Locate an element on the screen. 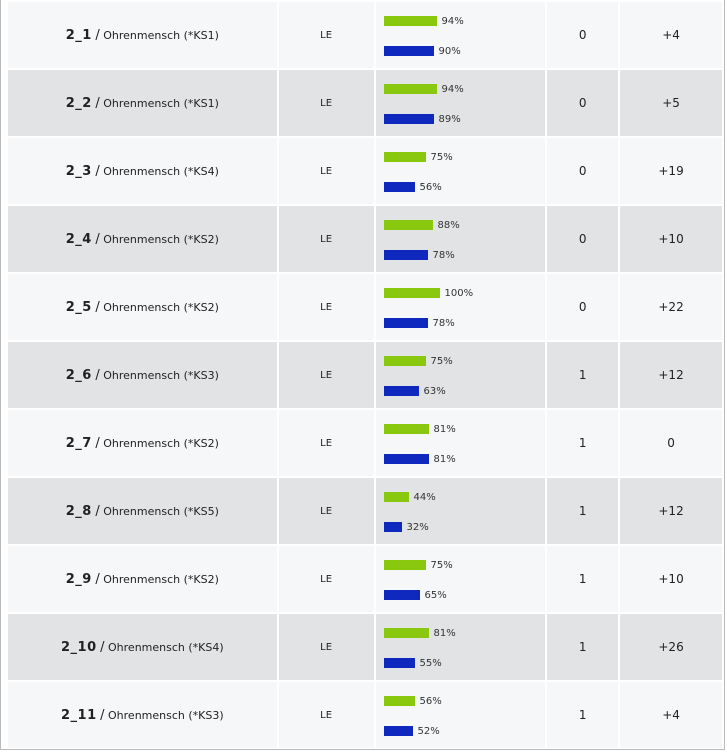 The height and width of the screenshot is (752, 727). row-id: 2_9 is located at coordinates (78, 579).